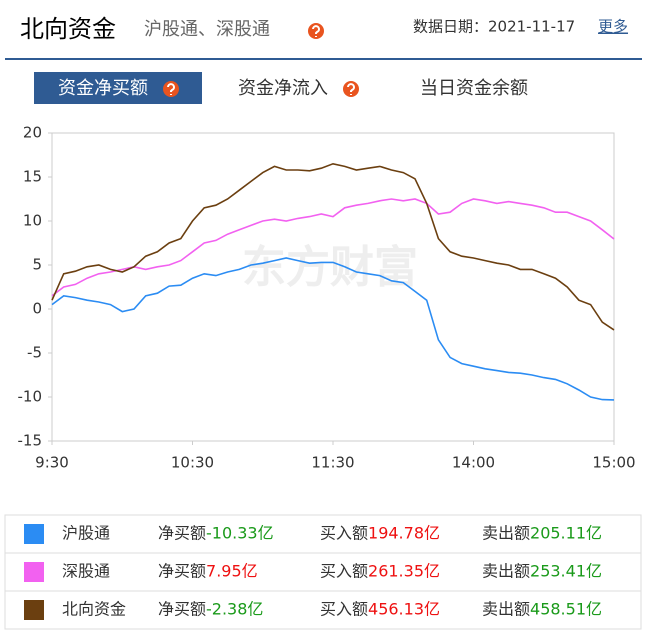  Describe the element at coordinates (494, 27) in the screenshot. I see `date-label: 数据日期：2021-11-17` at that location.